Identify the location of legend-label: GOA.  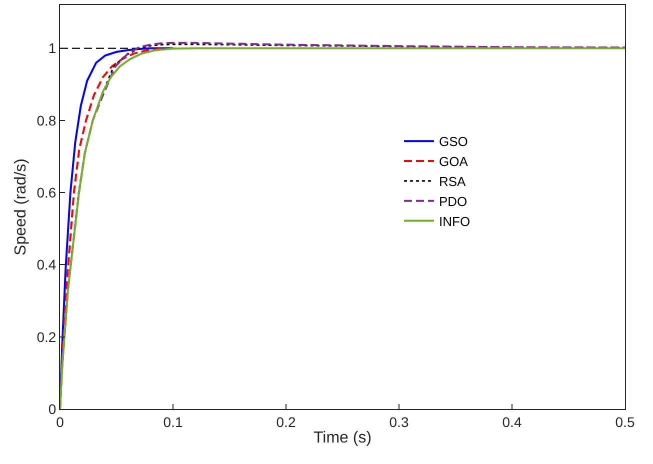
(453, 162).